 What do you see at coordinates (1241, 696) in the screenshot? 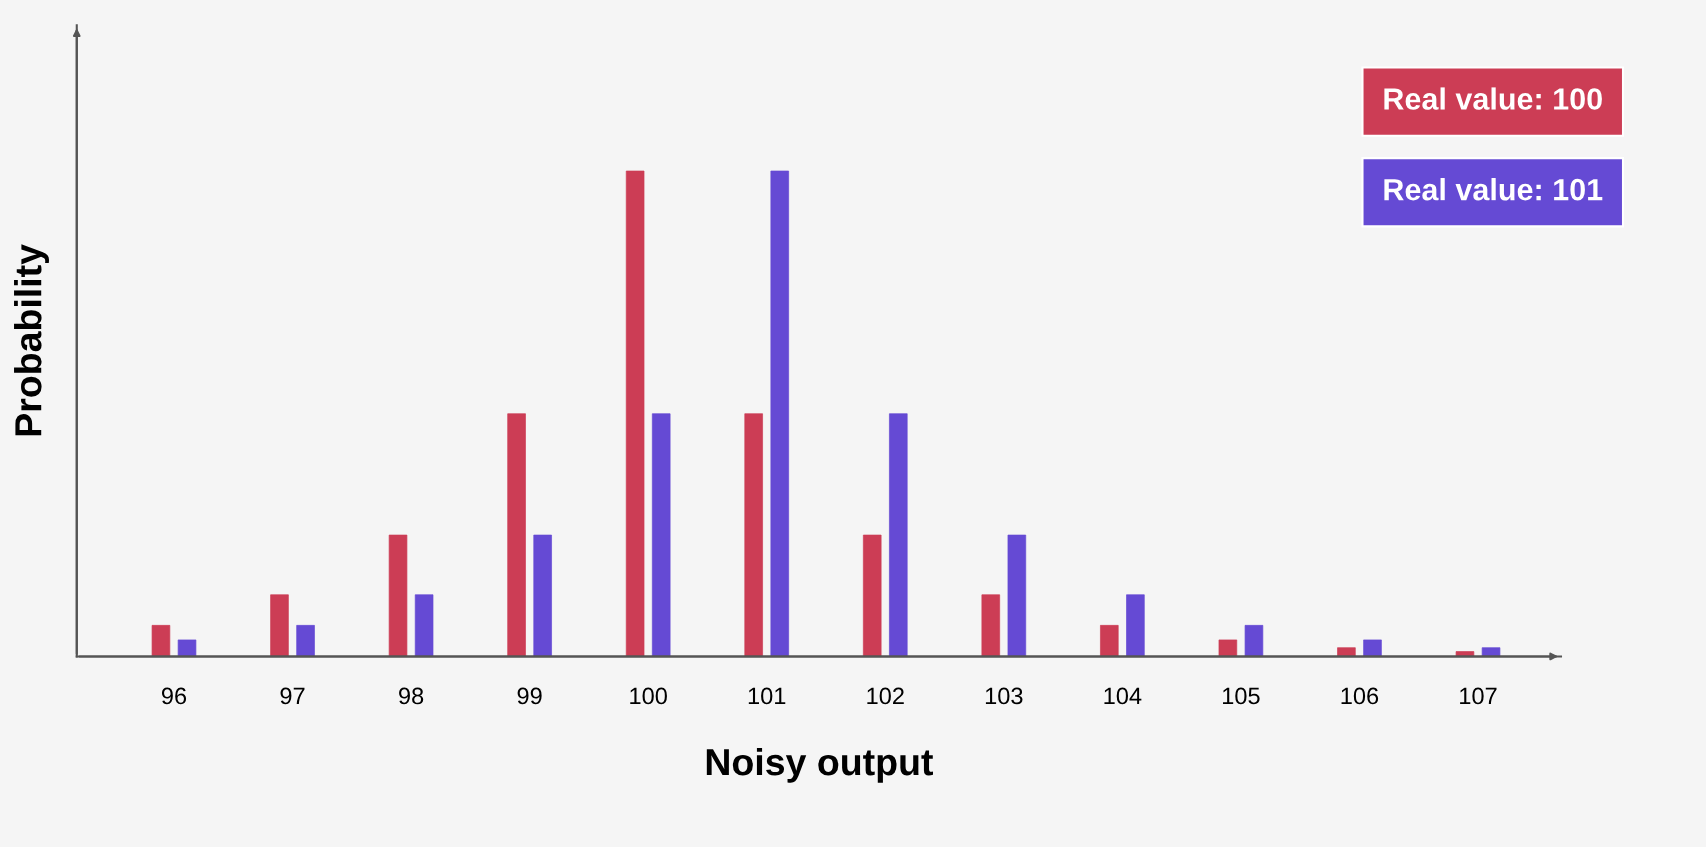
I see `x-tick-label: 105` at bounding box center [1241, 696].